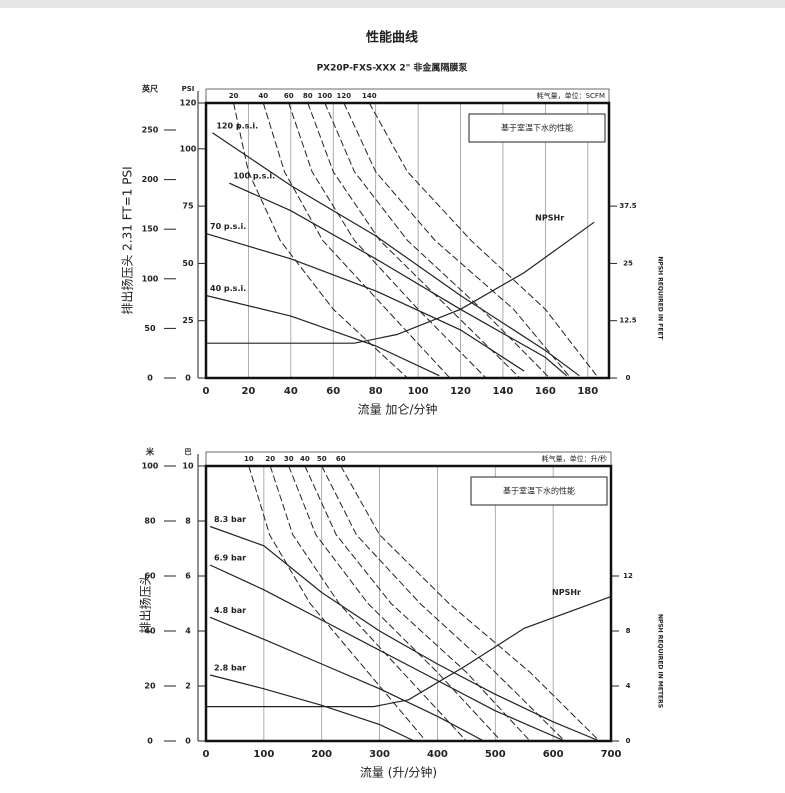 This screenshot has width=785, height=793. I want to click on right-tick-label: 12, so click(628, 576).